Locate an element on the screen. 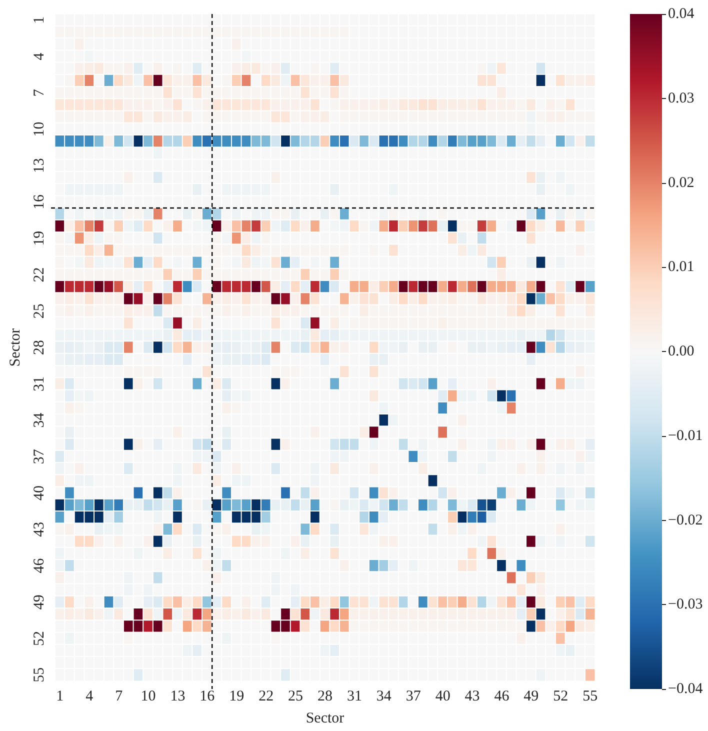 The width and height of the screenshot is (708, 731). y-axis-title: Sector is located at coordinates (16, 347).